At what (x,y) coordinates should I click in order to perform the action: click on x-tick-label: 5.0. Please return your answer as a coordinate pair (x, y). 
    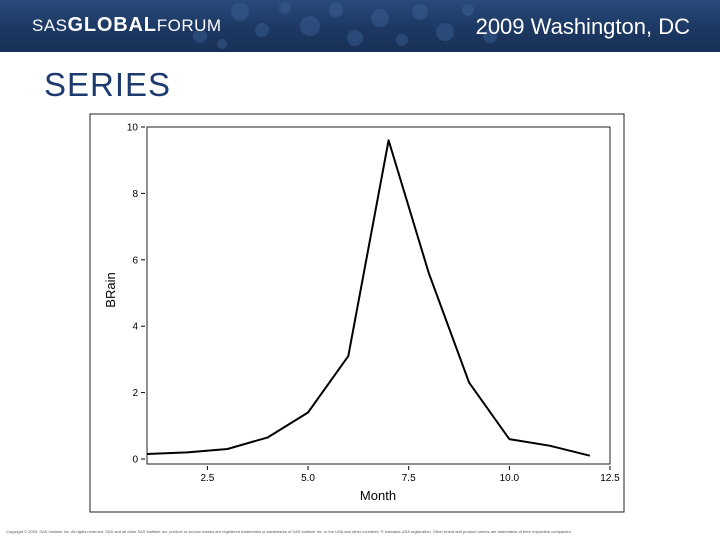
    Looking at the image, I should click on (308, 478).